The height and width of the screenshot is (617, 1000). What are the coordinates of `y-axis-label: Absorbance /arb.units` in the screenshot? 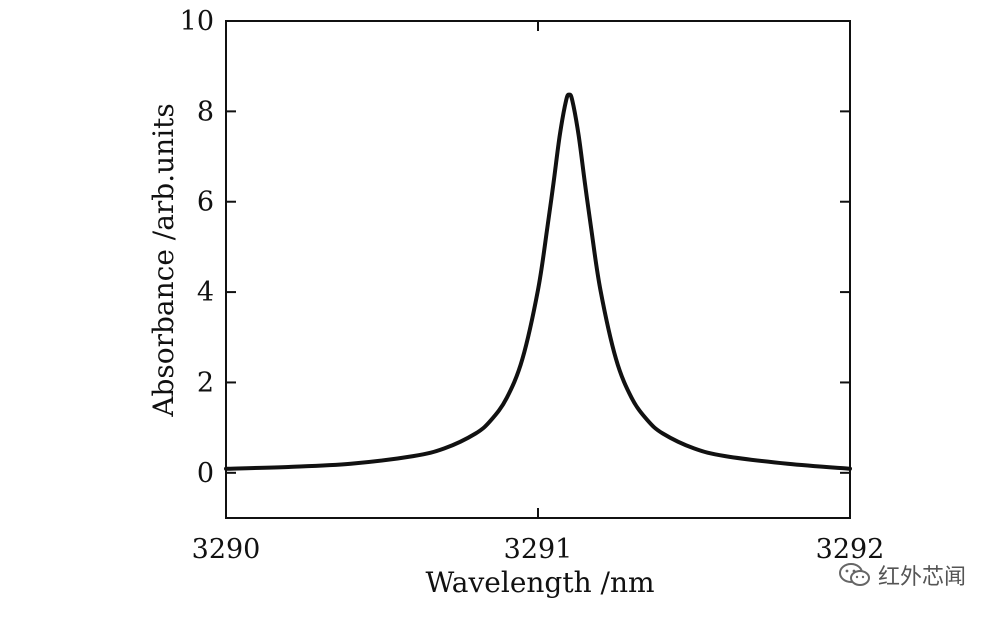 It's located at (163, 260).